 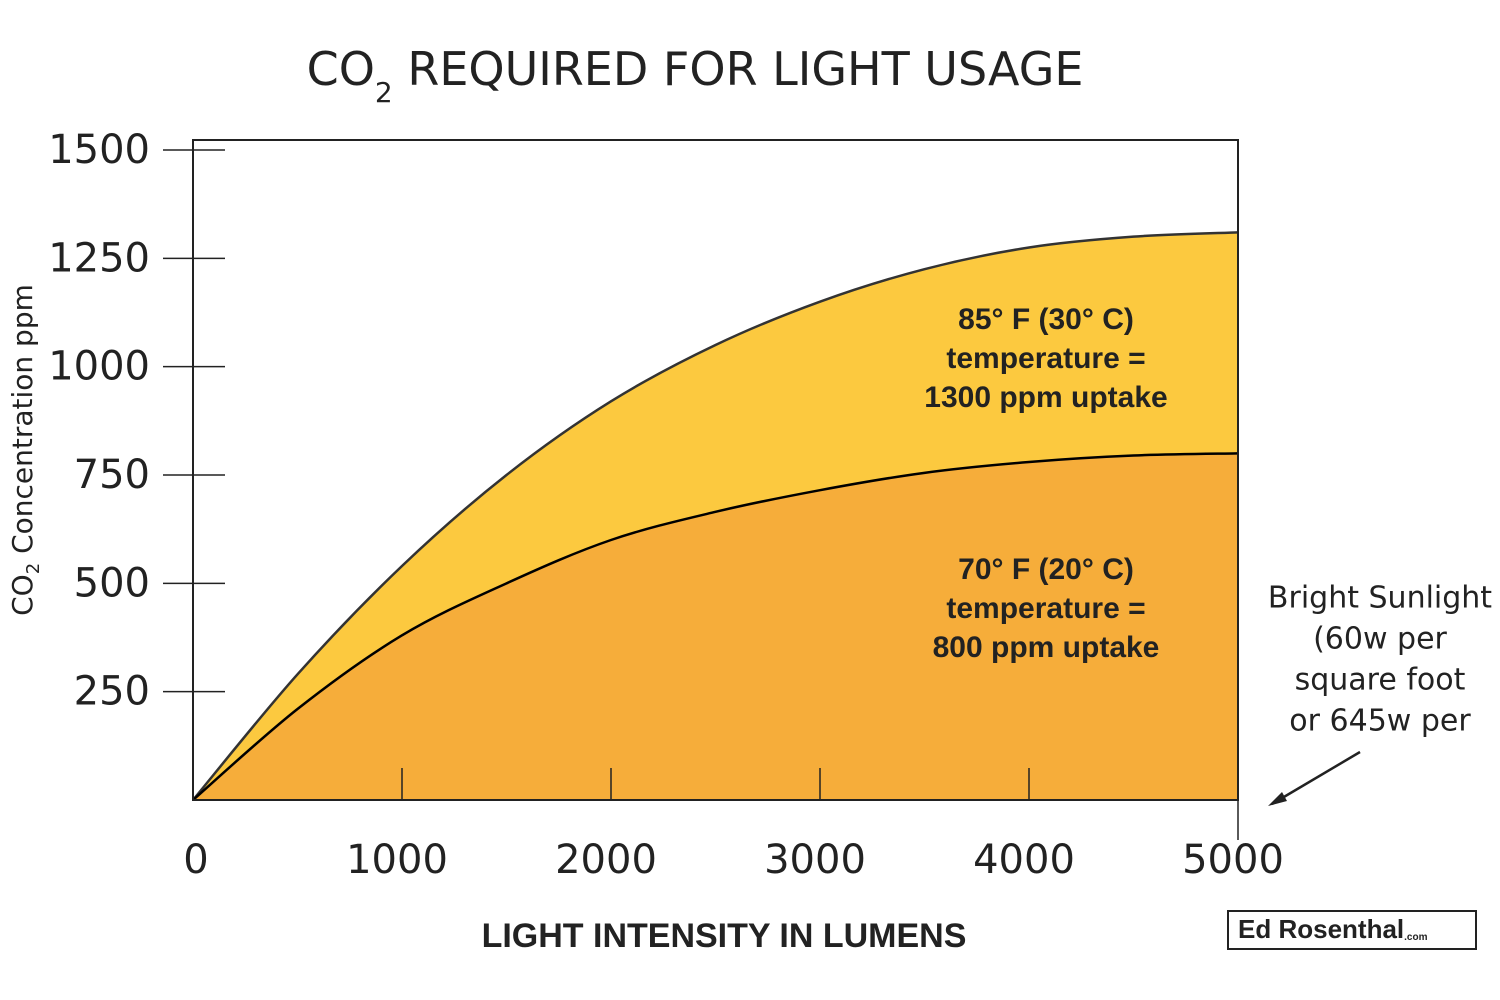 I want to click on y-axis-label: CO2 Concentration ppm, so click(x=25, y=450).